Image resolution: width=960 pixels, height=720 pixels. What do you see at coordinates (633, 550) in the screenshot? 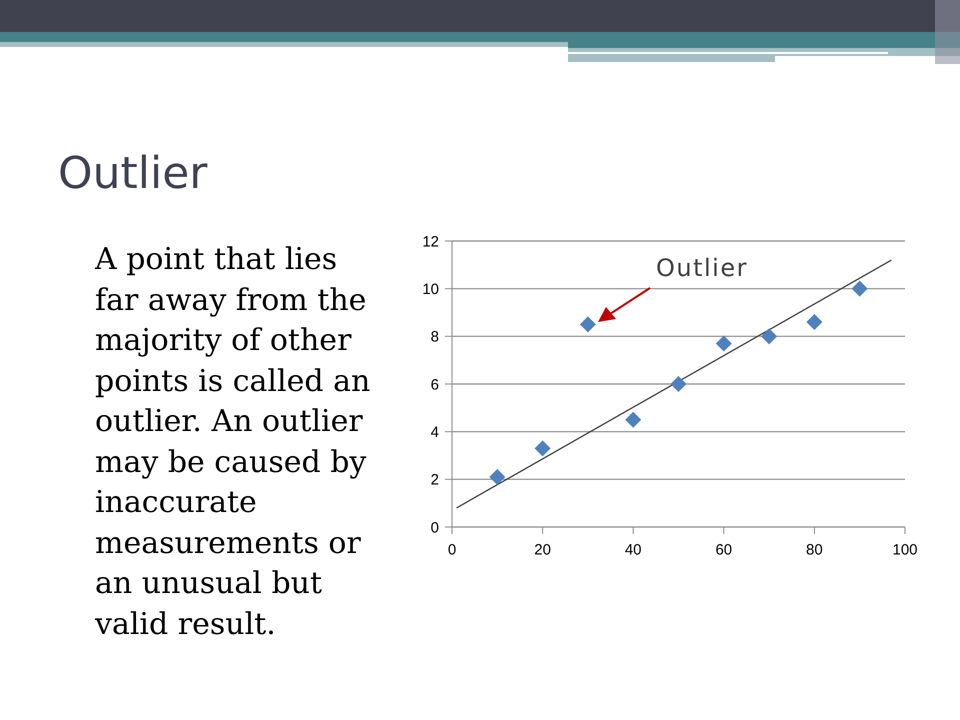
I see `x-tick-label: 40` at bounding box center [633, 550].